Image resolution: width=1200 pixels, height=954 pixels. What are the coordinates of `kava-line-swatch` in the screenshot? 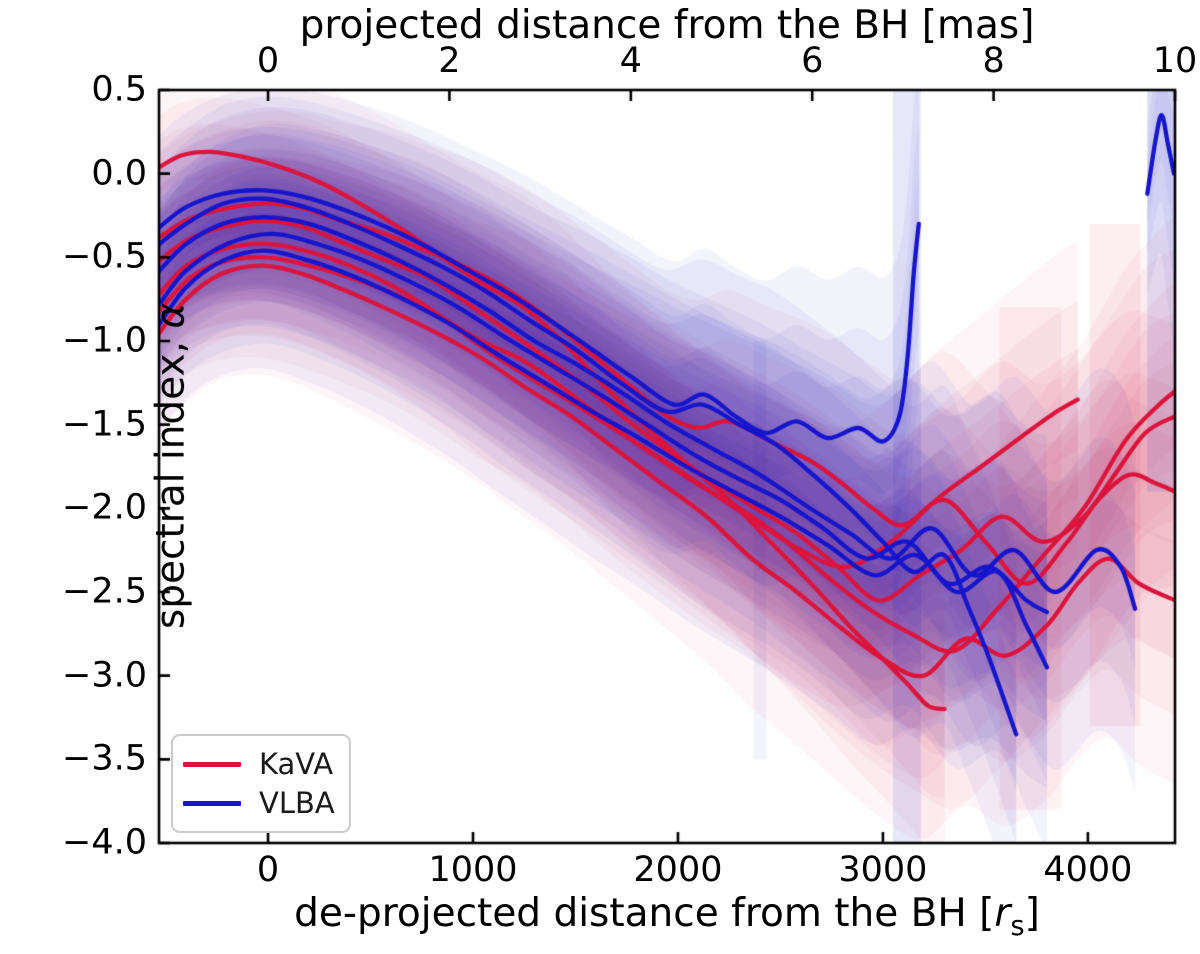 It's located at (212, 764).